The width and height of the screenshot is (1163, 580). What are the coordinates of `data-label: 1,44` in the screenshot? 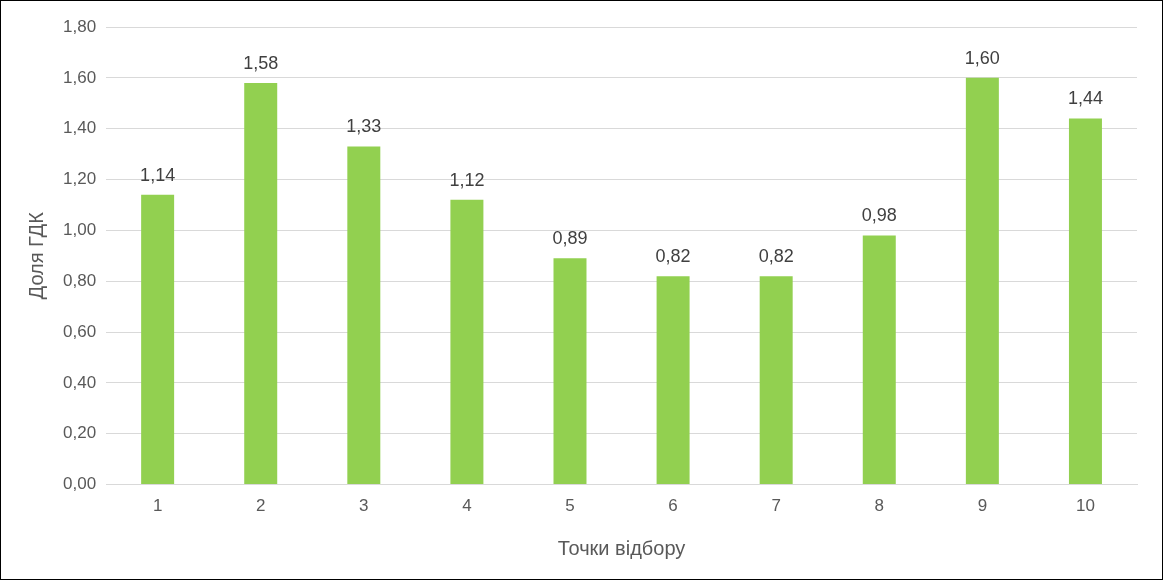 It's located at (1085, 98).